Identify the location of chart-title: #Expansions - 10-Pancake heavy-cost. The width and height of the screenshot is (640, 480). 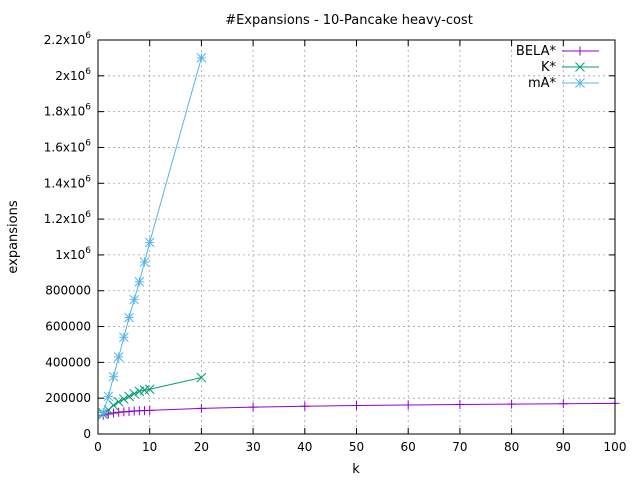
(349, 20).